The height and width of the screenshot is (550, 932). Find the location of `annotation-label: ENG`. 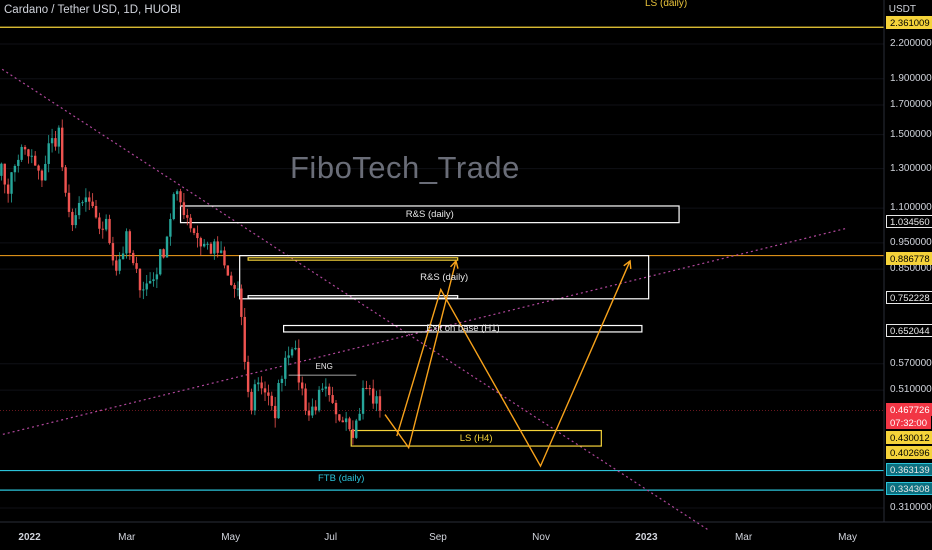

annotation-label: ENG is located at coordinates (323, 366).